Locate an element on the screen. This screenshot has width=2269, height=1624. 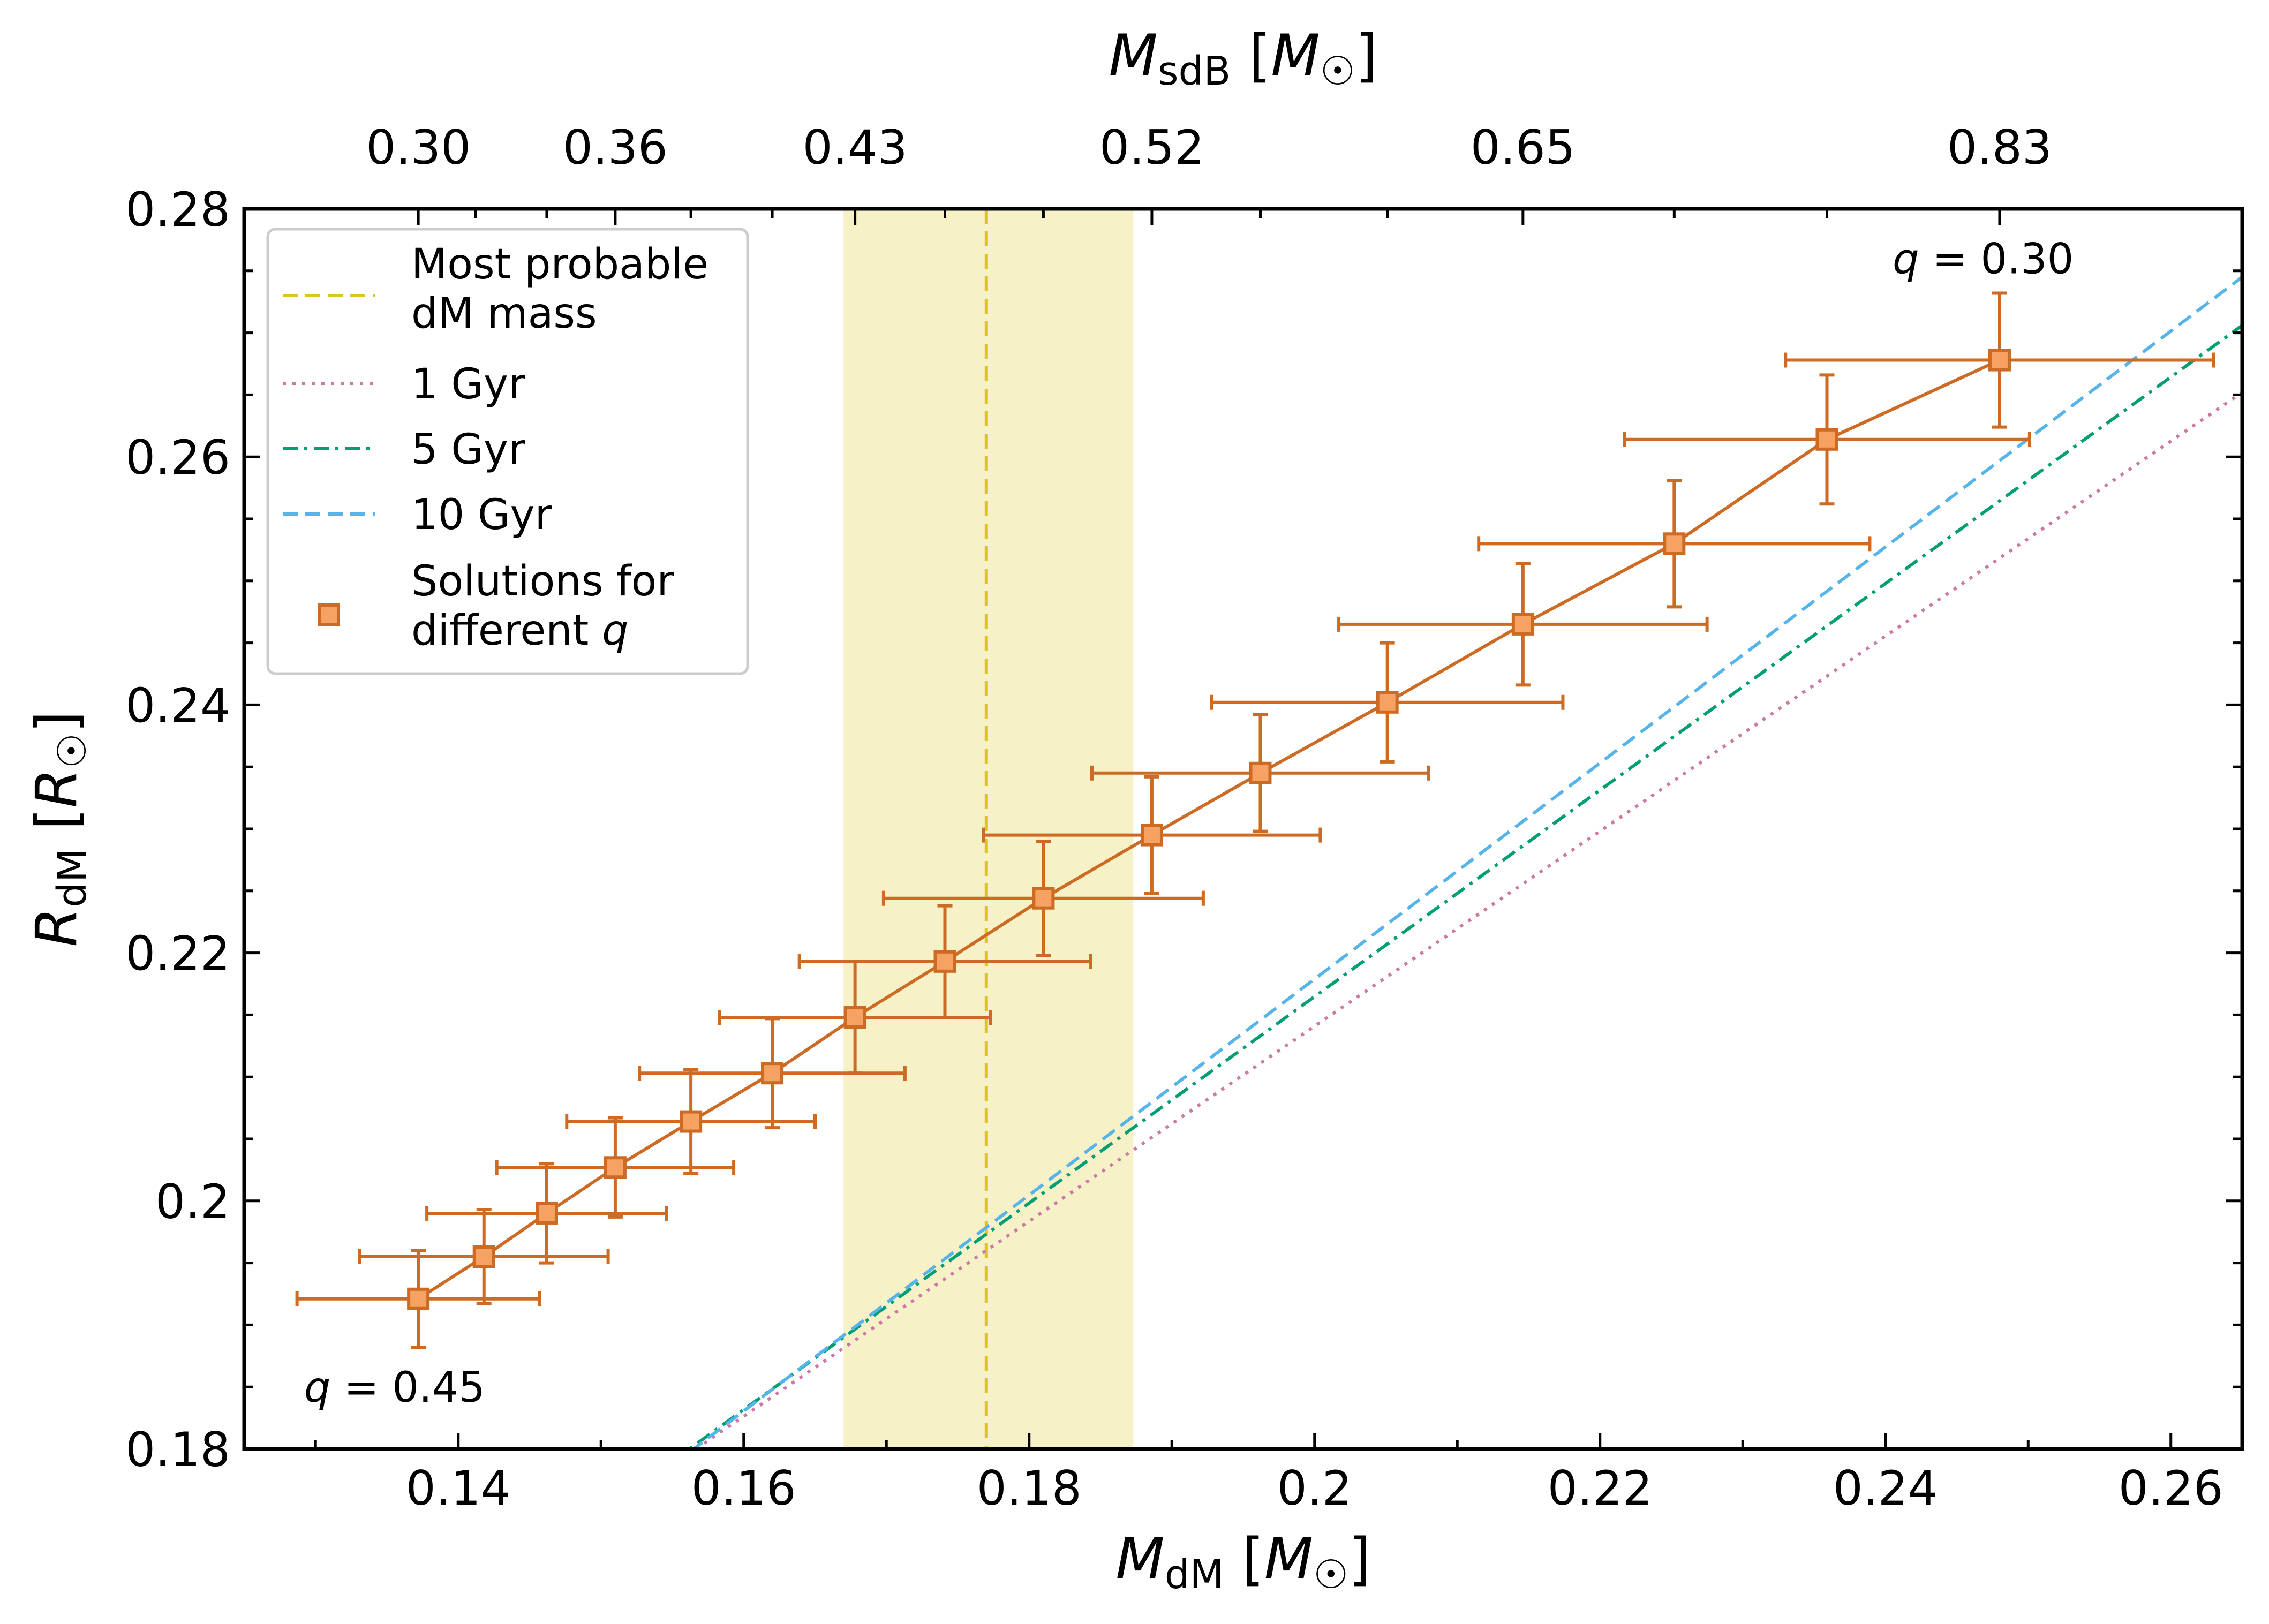
top-axis-label-base: M is located at coordinates (1133, 55).